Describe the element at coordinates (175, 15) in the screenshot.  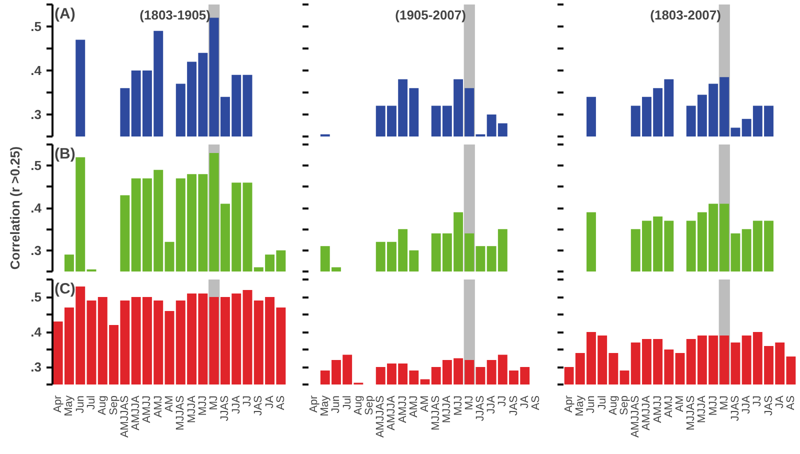
I see `chart-title: (1803-1905)` at that location.